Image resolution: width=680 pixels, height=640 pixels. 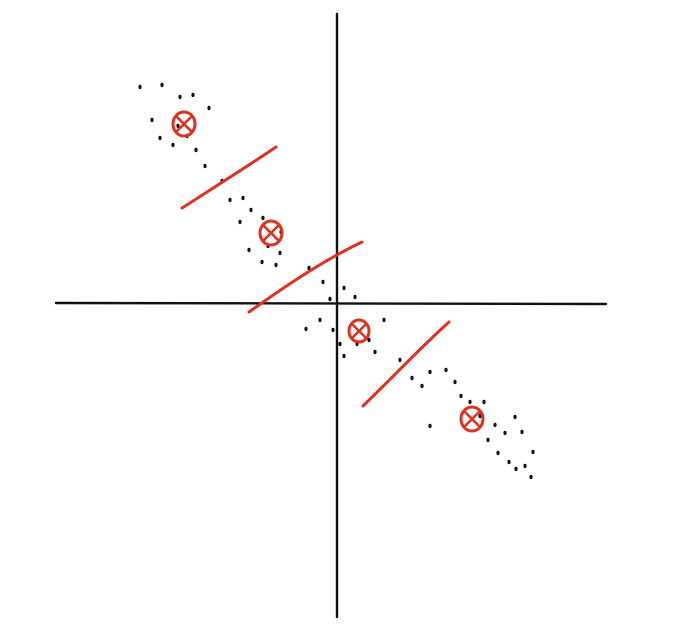 What do you see at coordinates (331, 303) in the screenshot?
I see `x-axis` at bounding box center [331, 303].